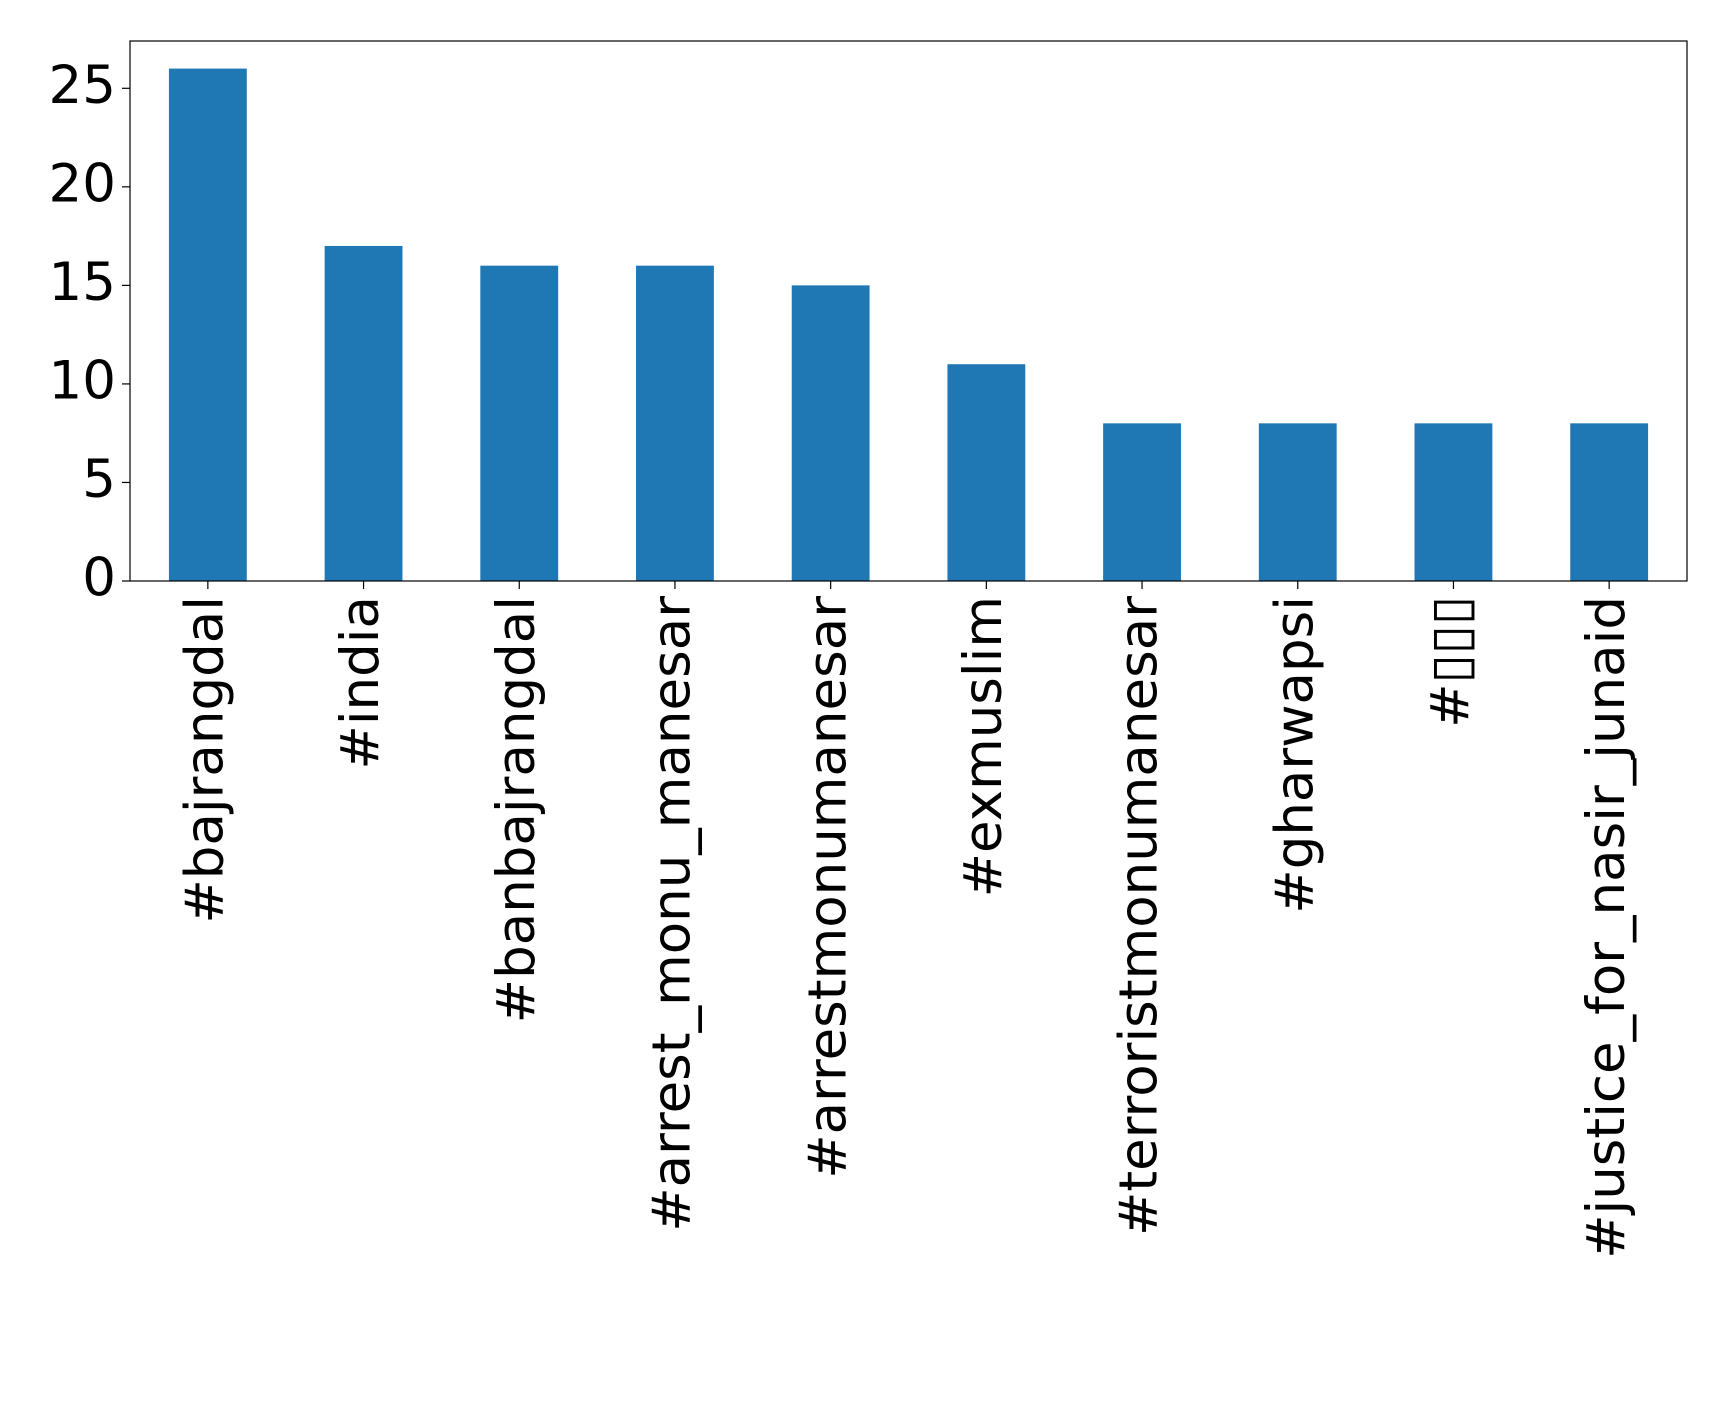 The image size is (1719, 1410). Describe the element at coordinates (99, 578) in the screenshot. I see `y-tick-label: 0` at that location.